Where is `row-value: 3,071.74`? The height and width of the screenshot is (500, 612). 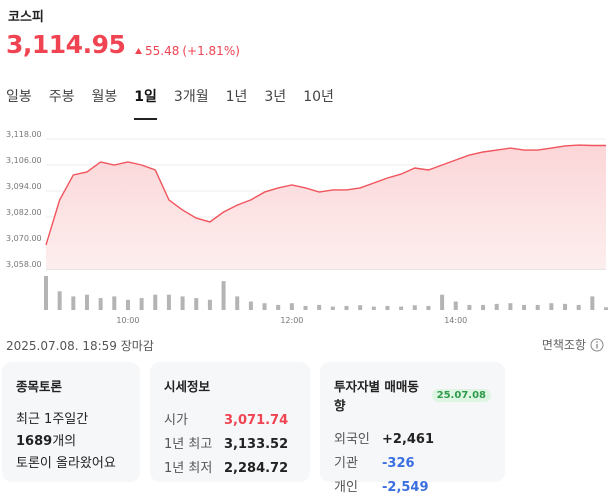 row-value: 3,071.74 is located at coordinates (256, 420).